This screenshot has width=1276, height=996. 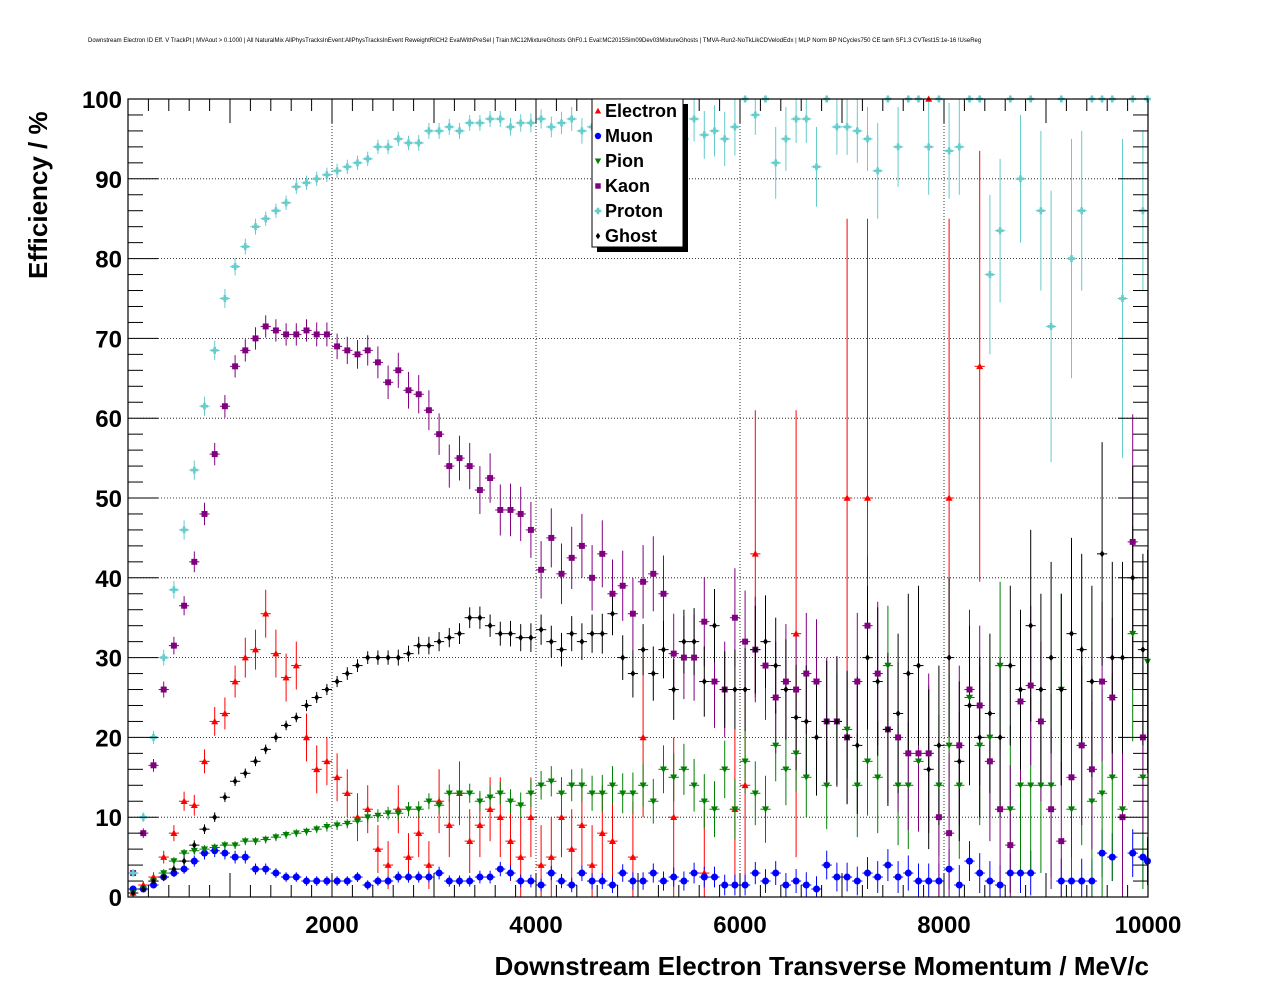 What do you see at coordinates (624, 161) in the screenshot?
I see `legend-label-pion: Pion` at bounding box center [624, 161].